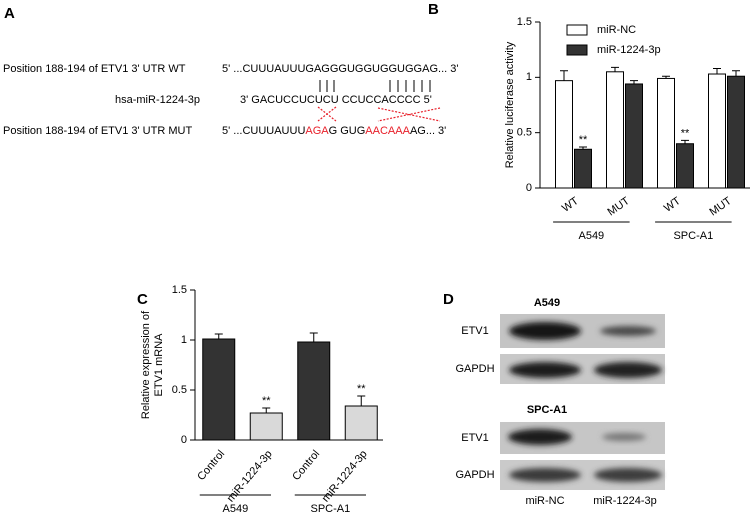  I want to click on blot-title: A549, so click(547, 303).